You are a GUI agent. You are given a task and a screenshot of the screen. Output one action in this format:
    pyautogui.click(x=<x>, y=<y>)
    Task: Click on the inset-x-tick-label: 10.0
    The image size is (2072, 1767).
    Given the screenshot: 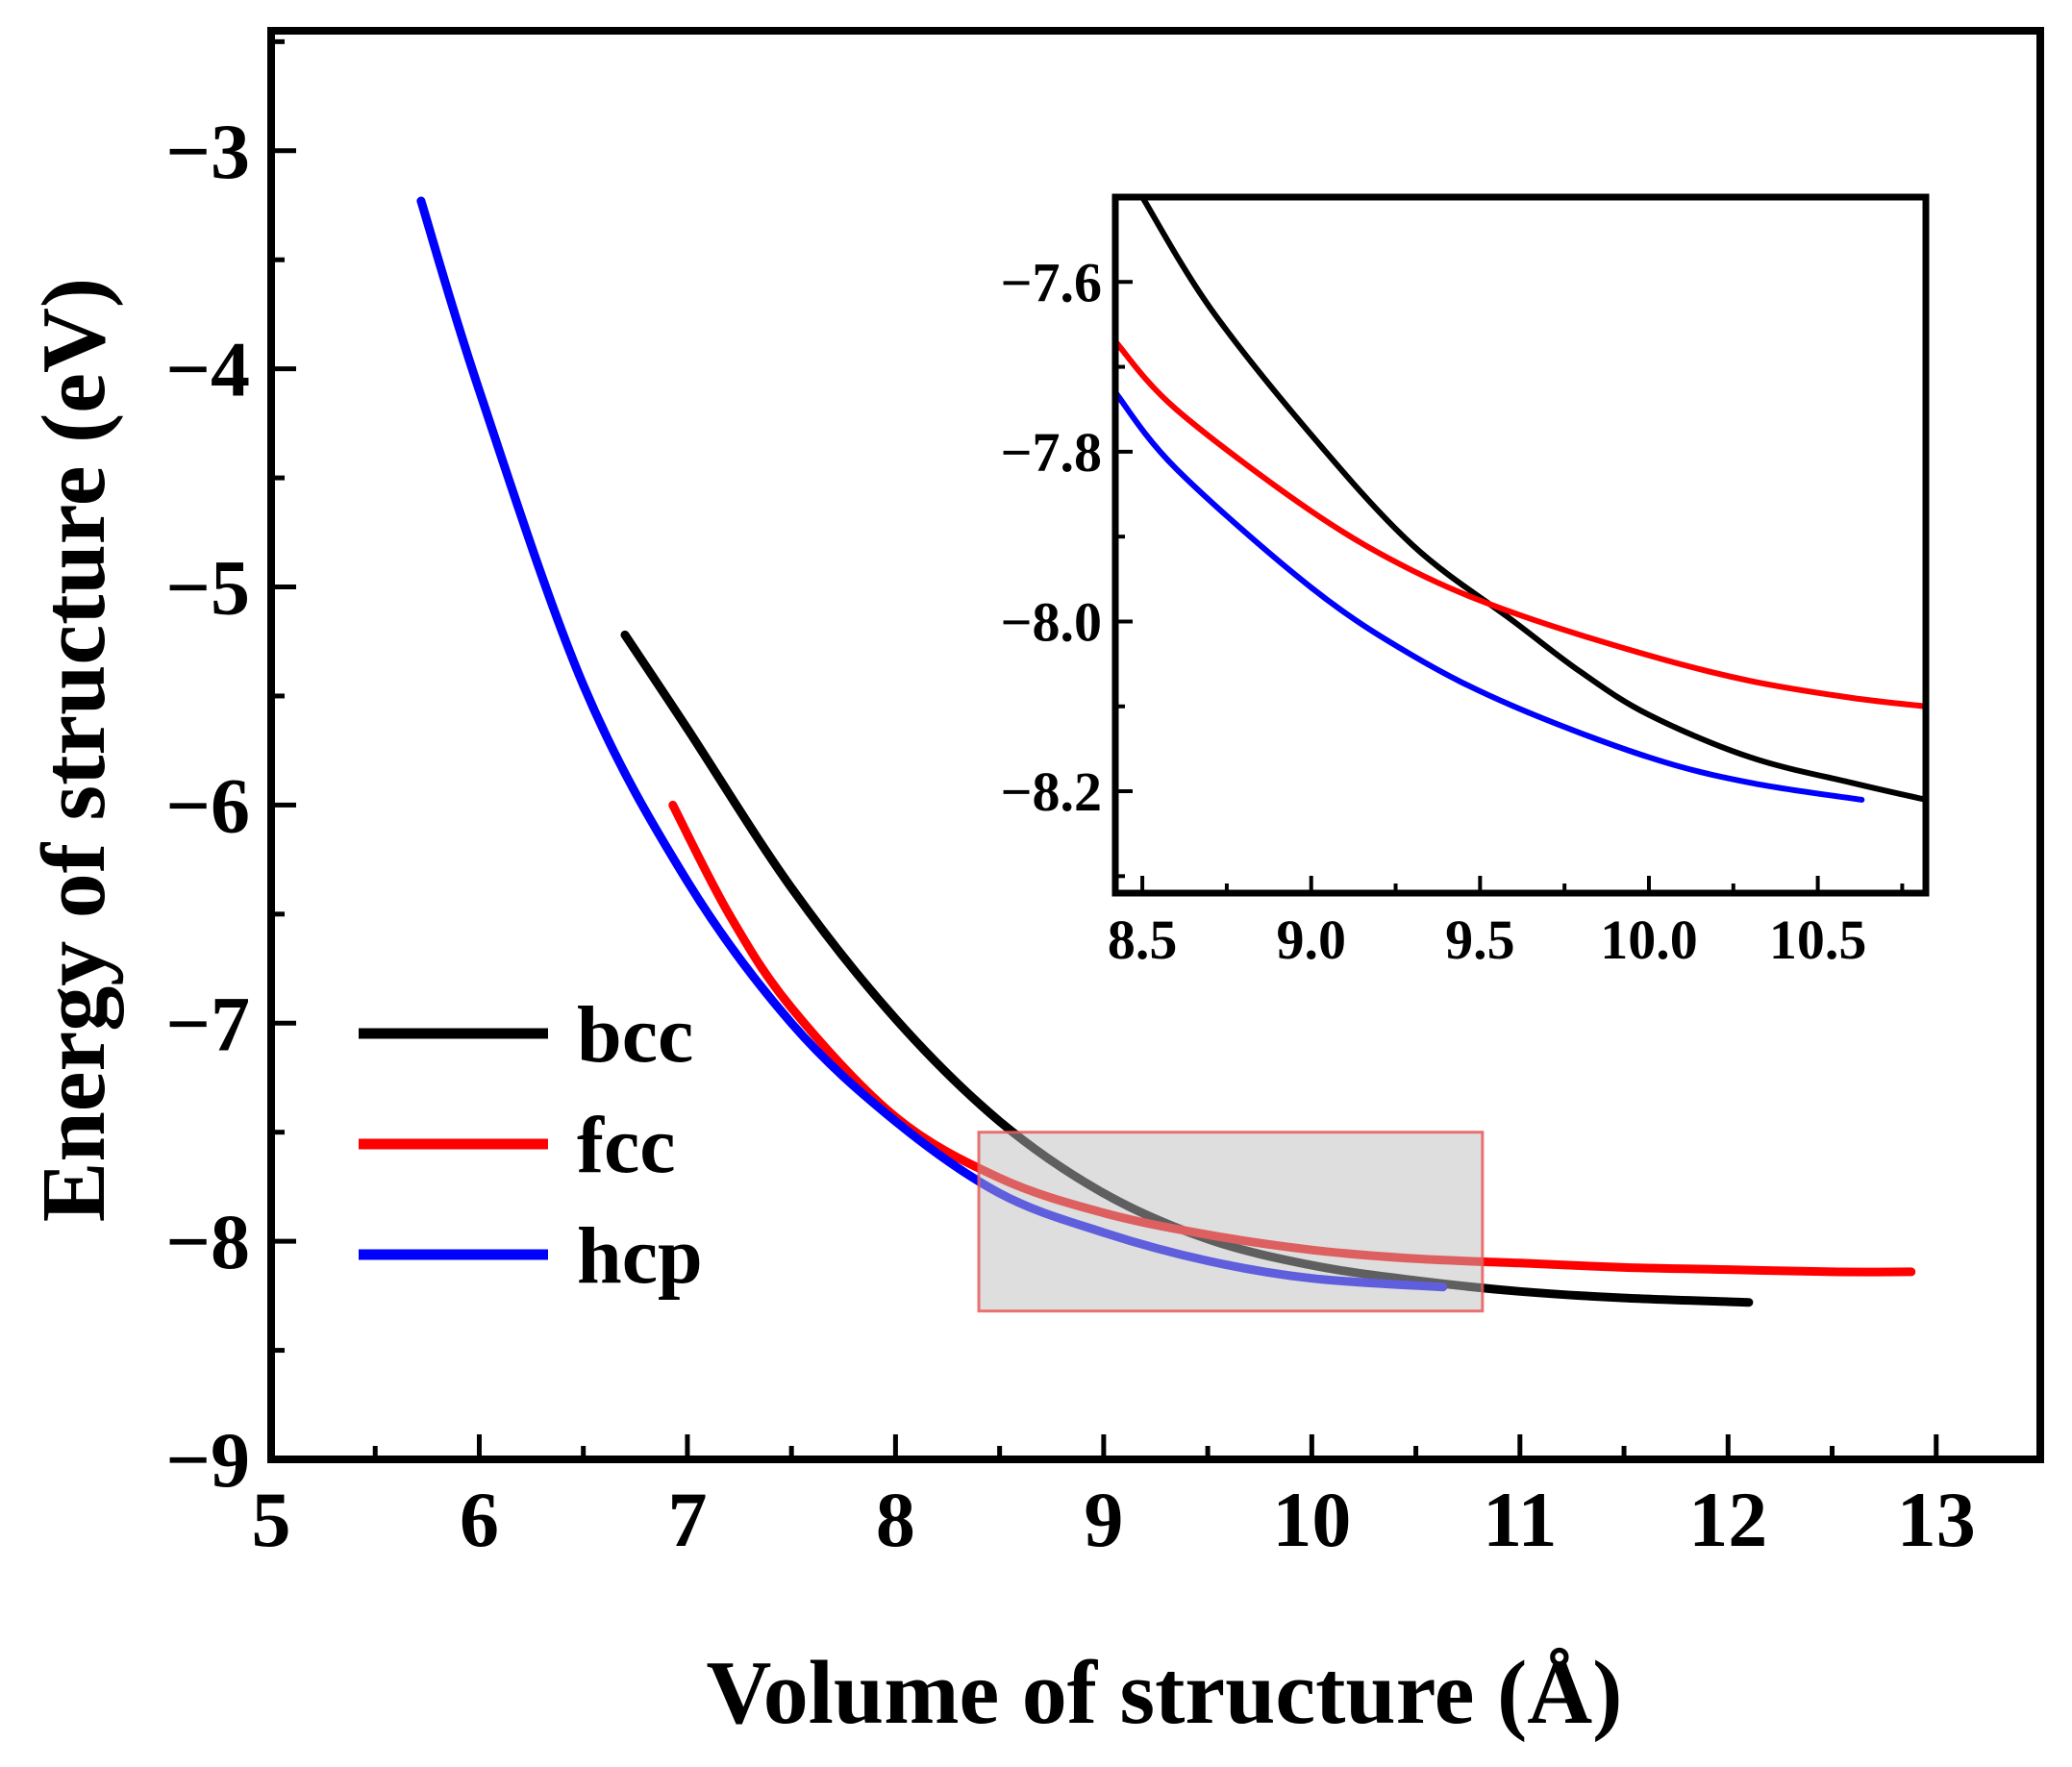 What is the action you would take?
    pyautogui.click(x=1649, y=940)
    